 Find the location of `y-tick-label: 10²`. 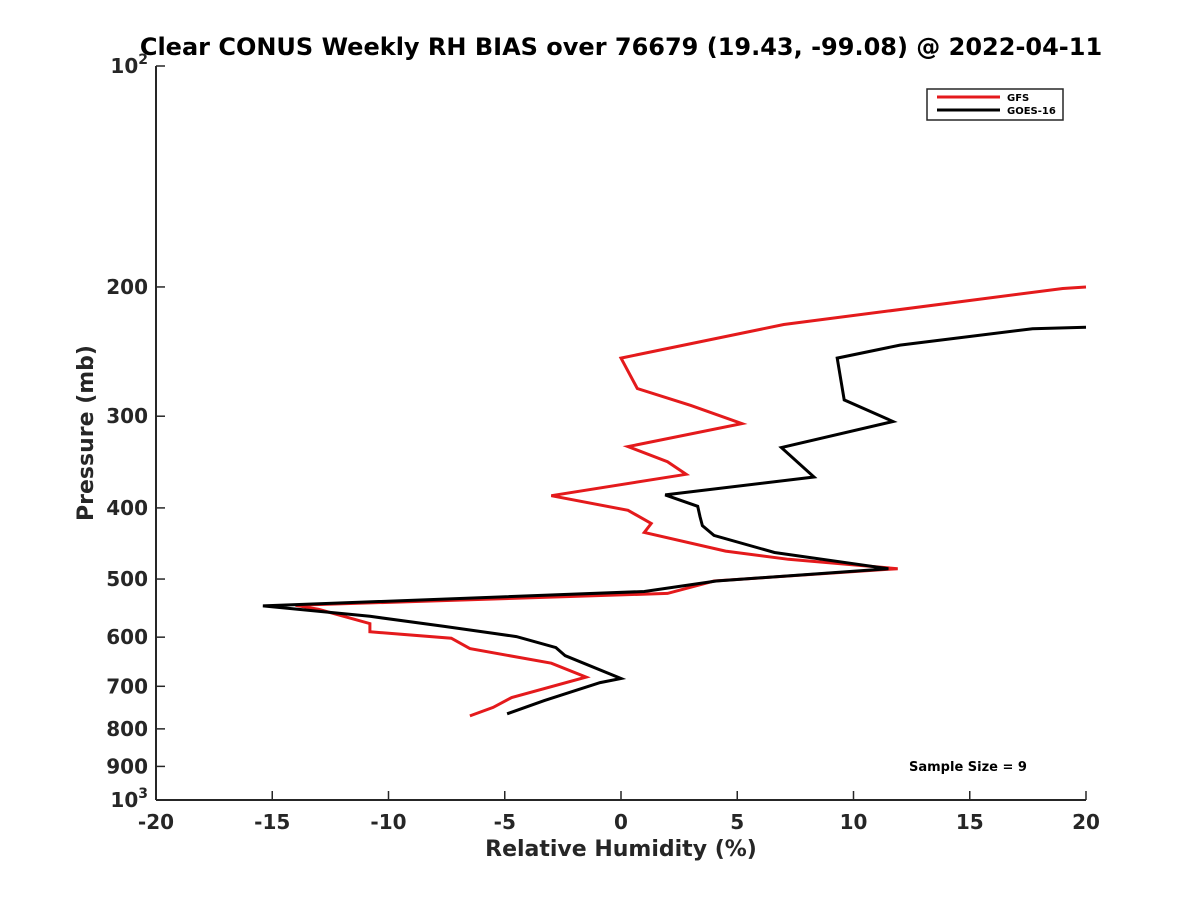

y-tick-label: 10² is located at coordinates (129, 65).